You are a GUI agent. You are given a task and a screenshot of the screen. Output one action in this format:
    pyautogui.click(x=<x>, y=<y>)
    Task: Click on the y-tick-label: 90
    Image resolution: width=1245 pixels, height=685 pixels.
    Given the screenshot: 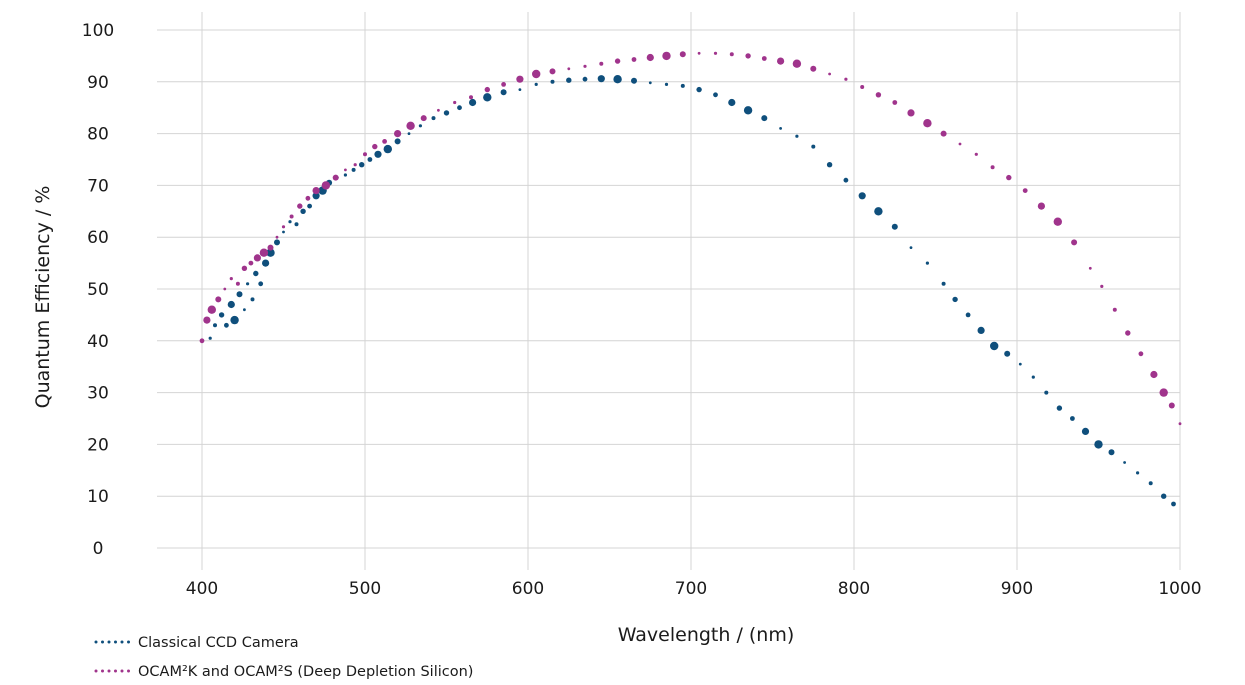 What is the action you would take?
    pyautogui.click(x=98, y=83)
    